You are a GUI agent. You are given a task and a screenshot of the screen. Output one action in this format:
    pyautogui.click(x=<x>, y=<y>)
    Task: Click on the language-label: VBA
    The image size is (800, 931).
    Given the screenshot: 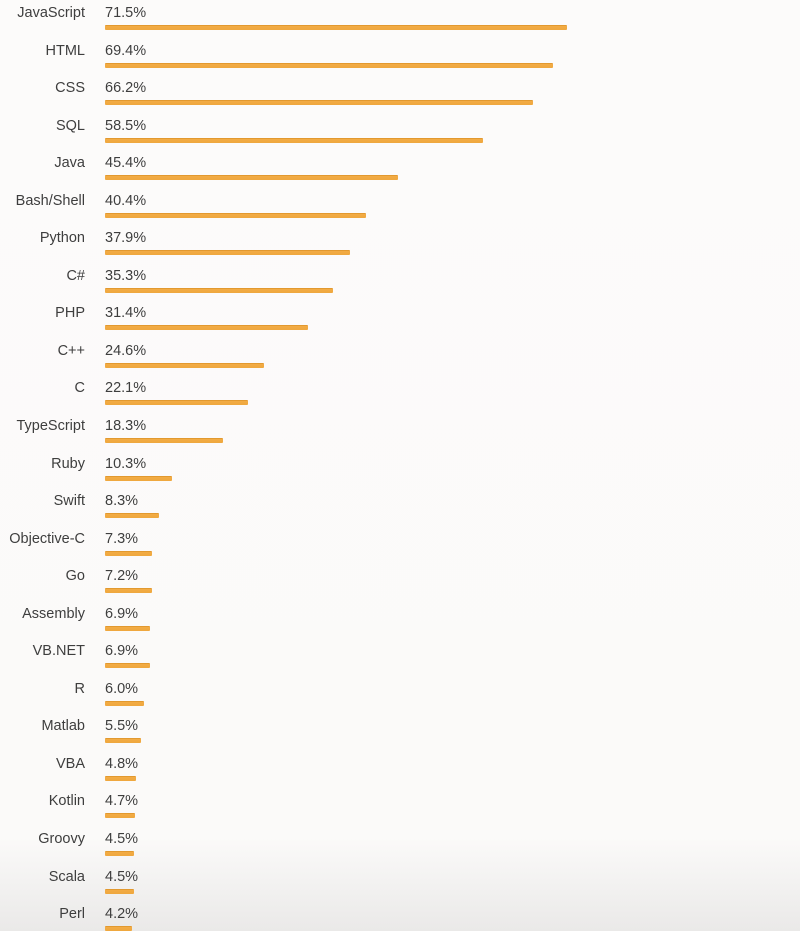 What is the action you would take?
    pyautogui.click(x=70, y=763)
    